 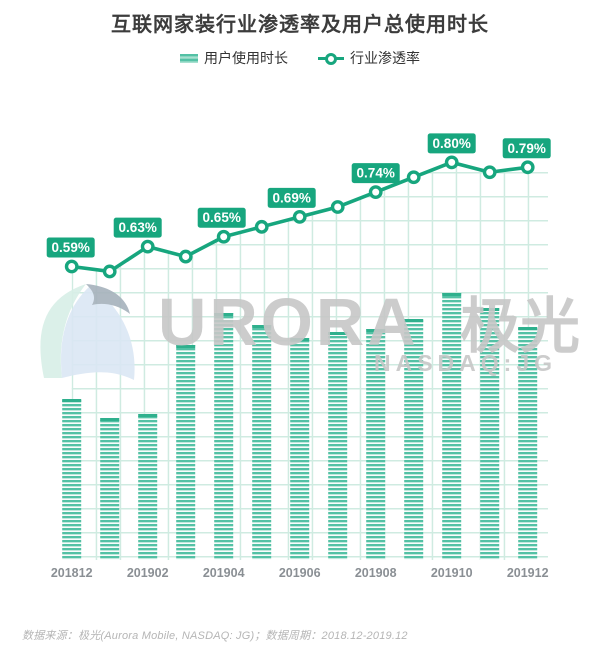 What do you see at coordinates (246, 58) in the screenshot?
I see `legend-usage-label: 用户使用时长` at bounding box center [246, 58].